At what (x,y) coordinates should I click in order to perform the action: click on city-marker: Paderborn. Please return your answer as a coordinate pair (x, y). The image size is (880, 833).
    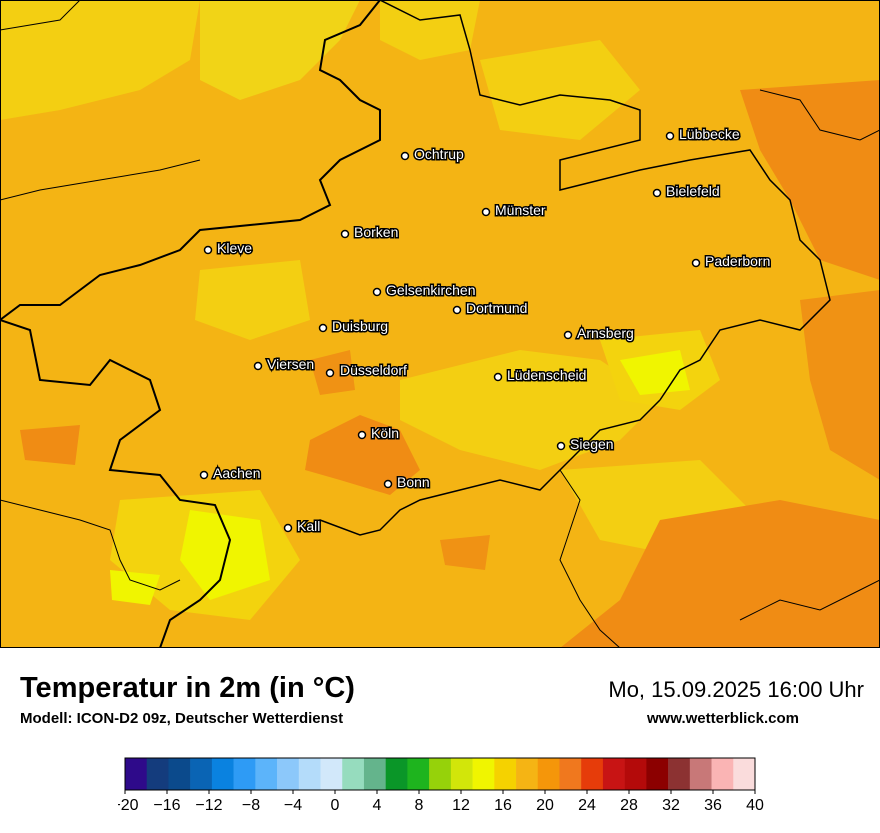
    Looking at the image, I should click on (731, 261).